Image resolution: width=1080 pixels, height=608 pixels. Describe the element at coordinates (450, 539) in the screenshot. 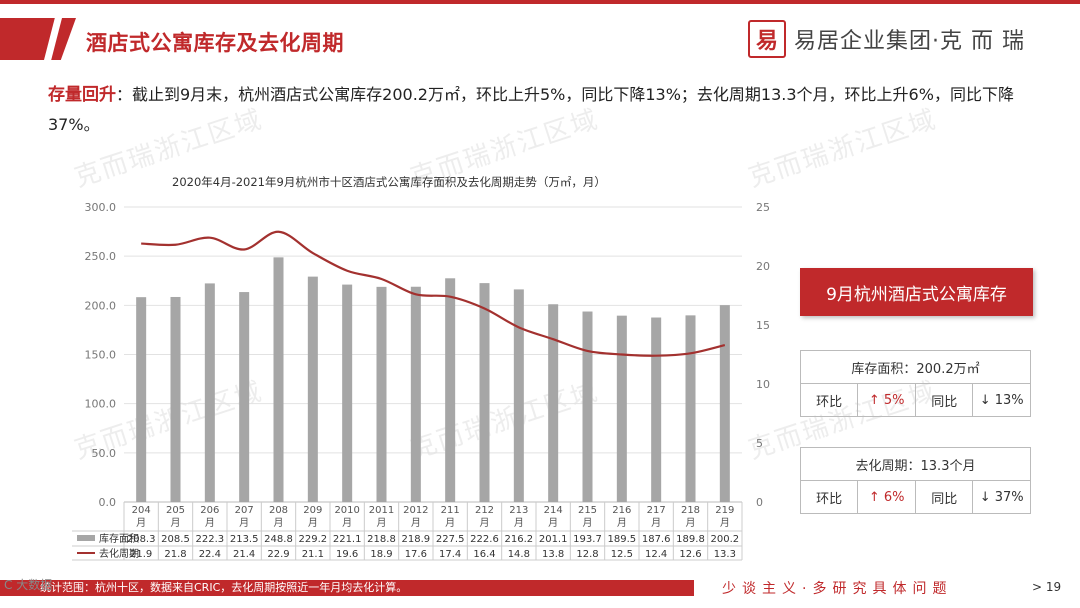

I see `data-label: 227.5` at that location.